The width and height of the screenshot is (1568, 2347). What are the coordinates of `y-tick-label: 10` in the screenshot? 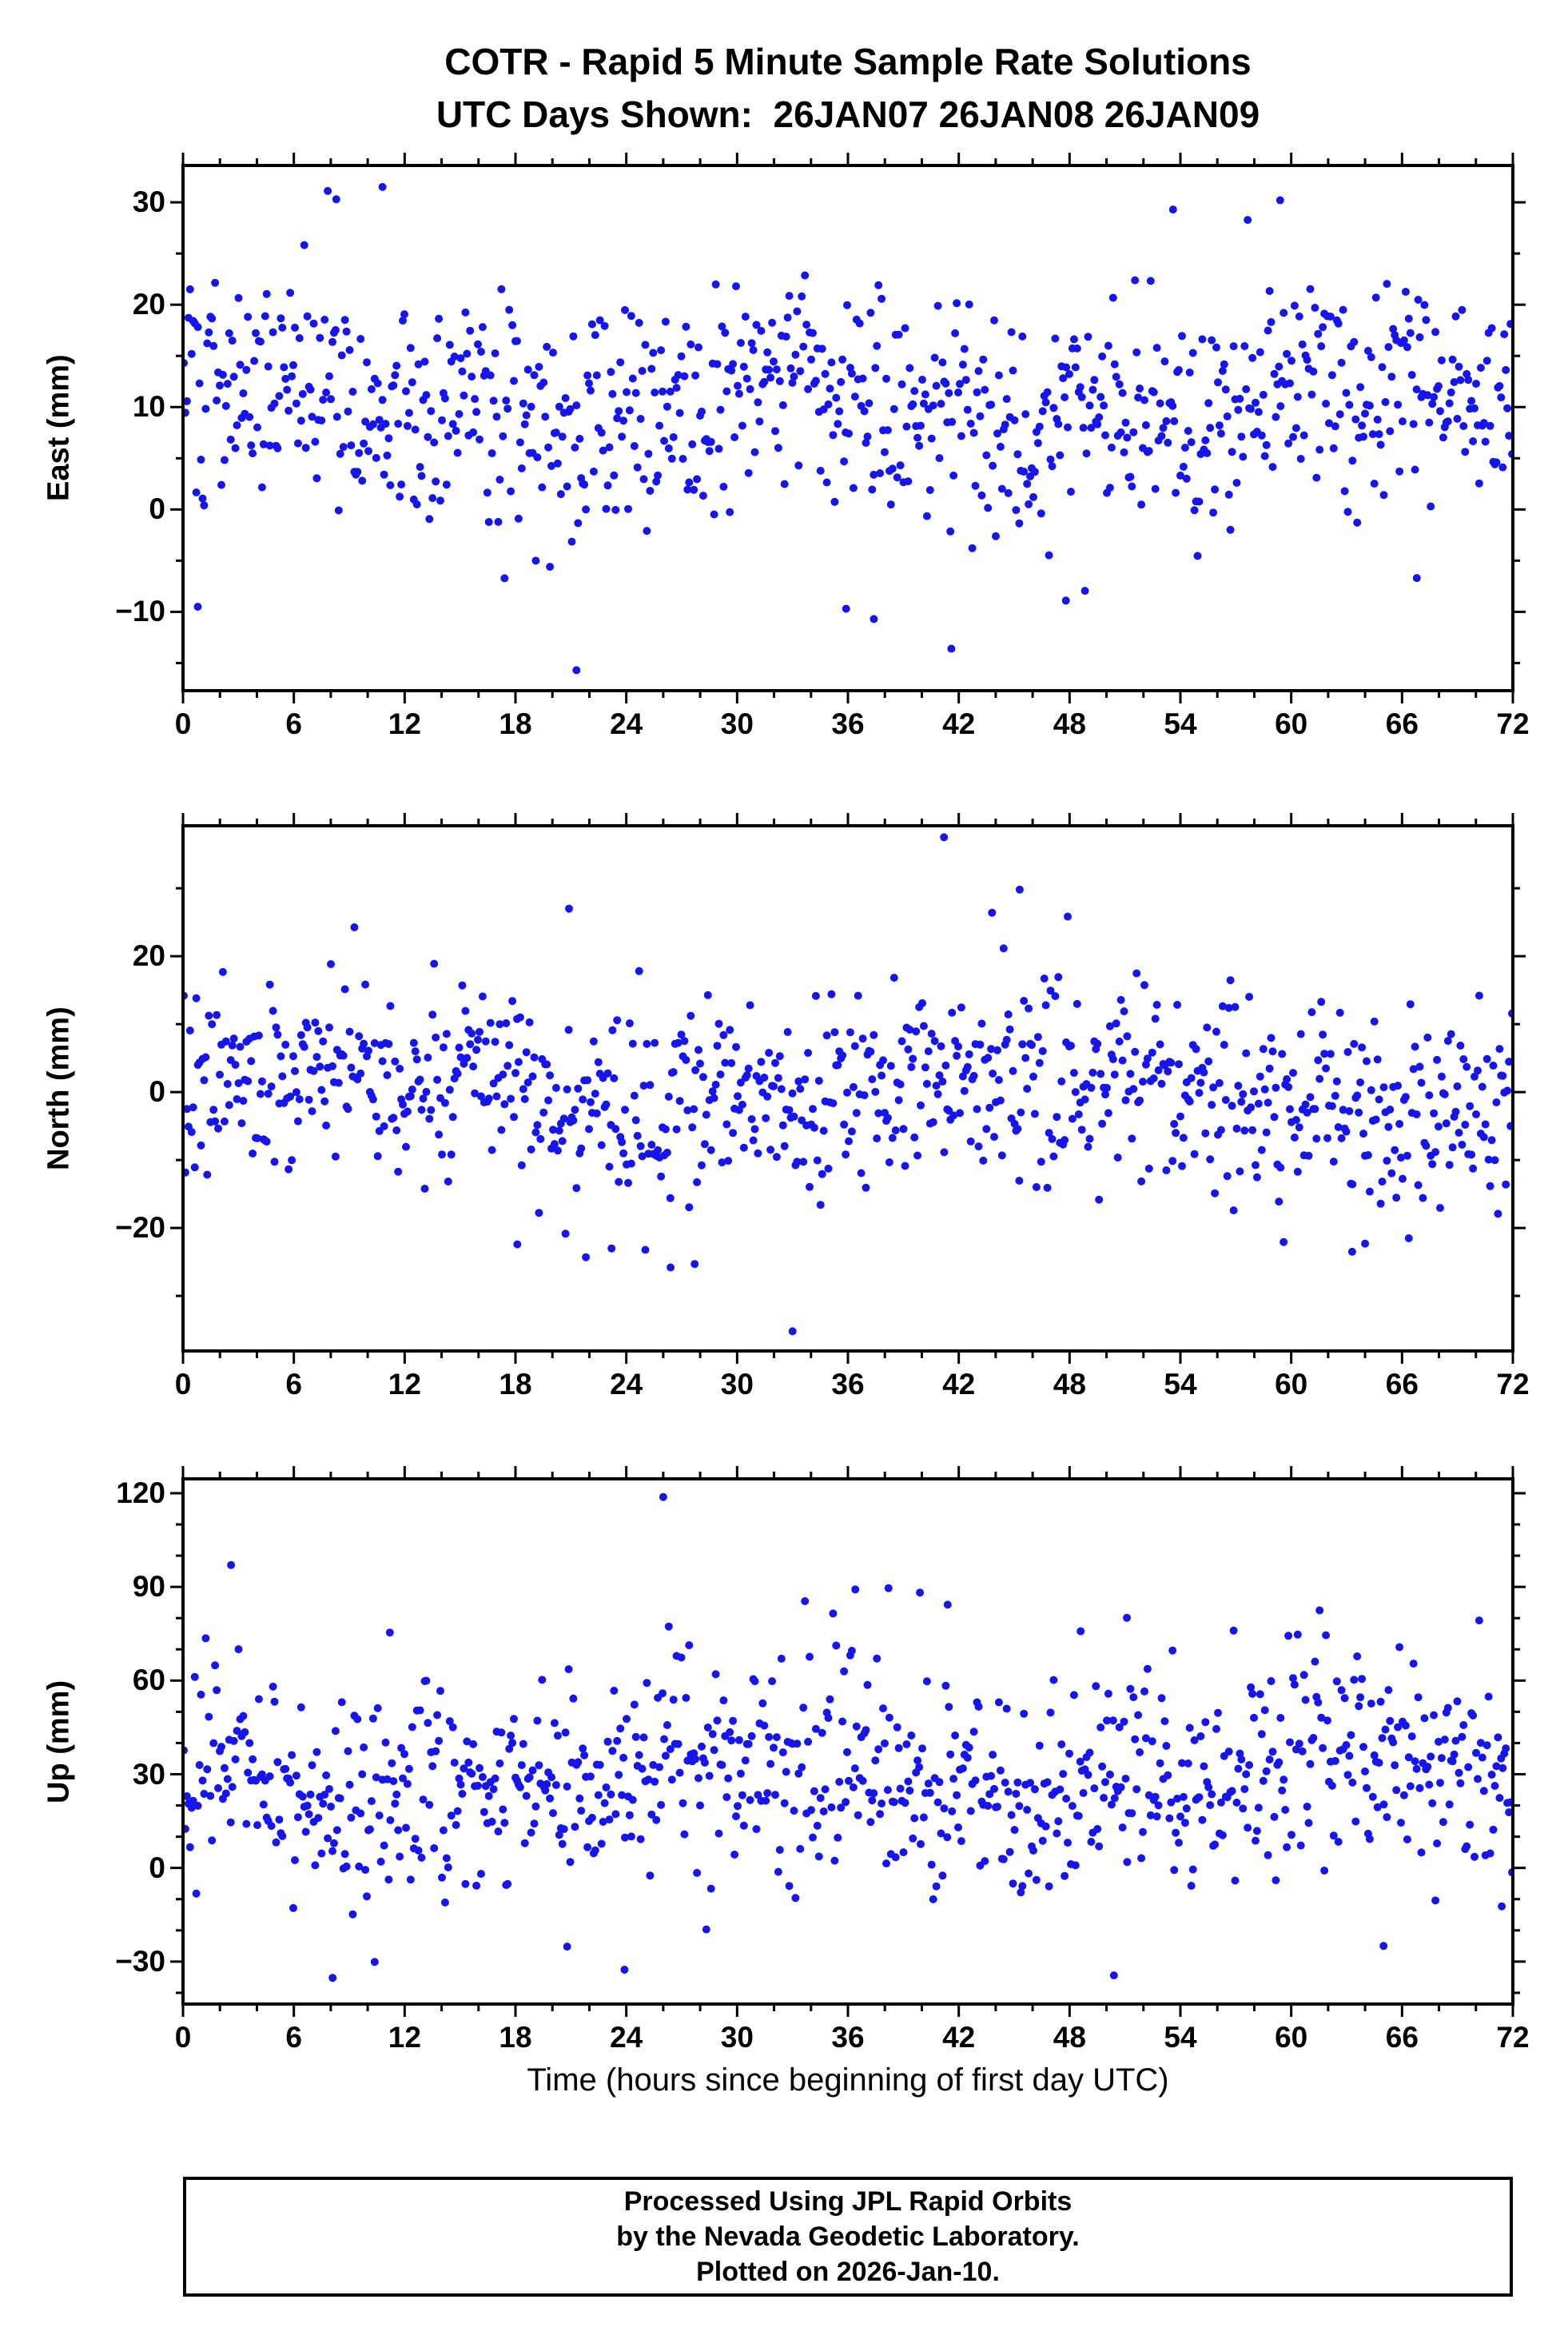 It's located at (148, 407).